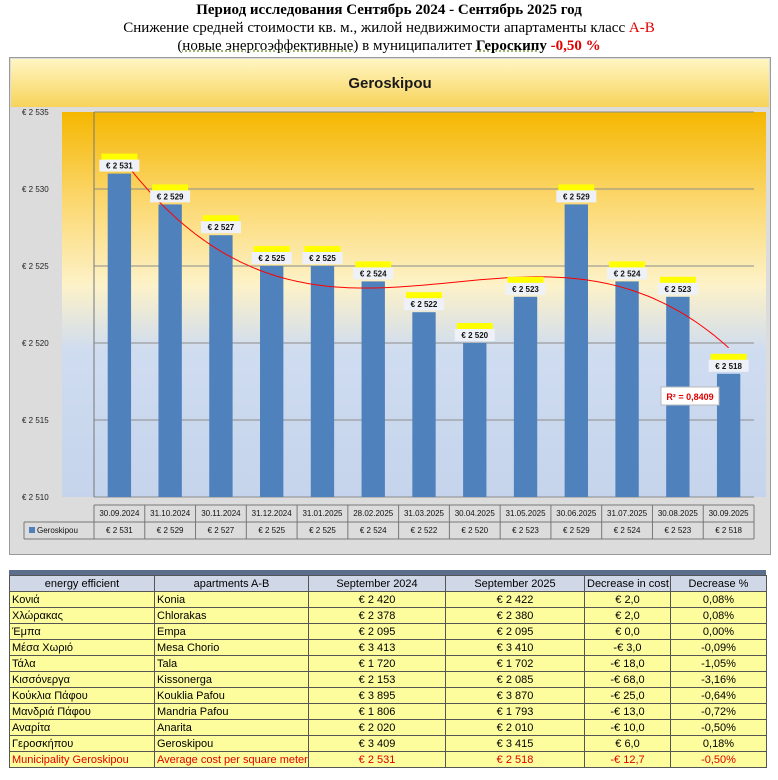 The width and height of the screenshot is (778, 780). I want to click on x-tick-label: 30.09.2024, so click(119, 513).